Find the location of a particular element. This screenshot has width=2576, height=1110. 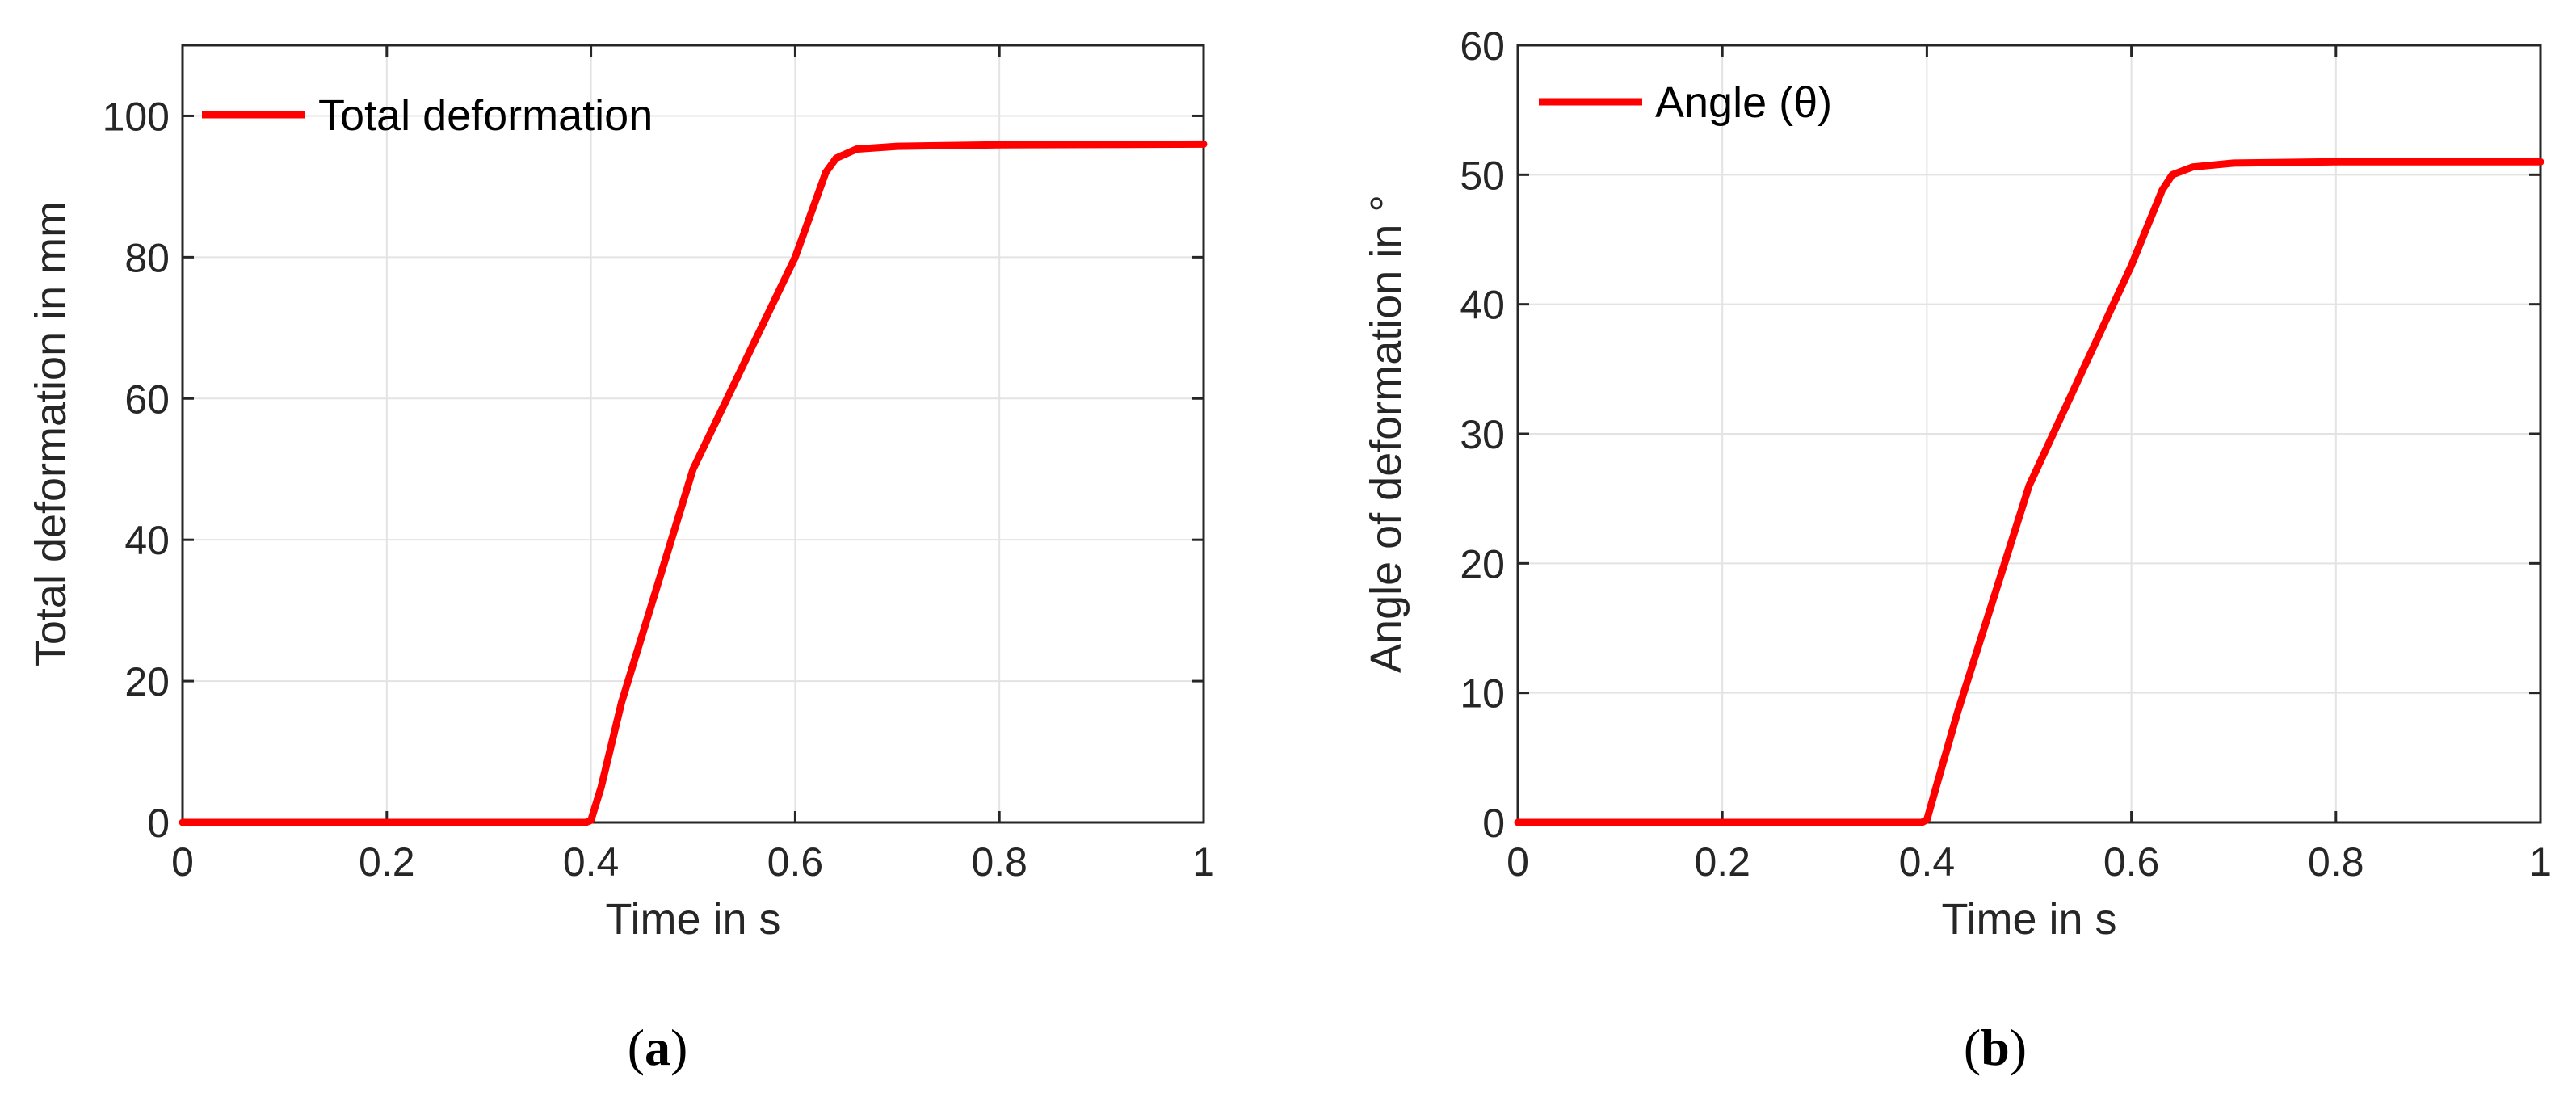

y-axis-title: Total deformation in mm is located at coordinates (51, 433).